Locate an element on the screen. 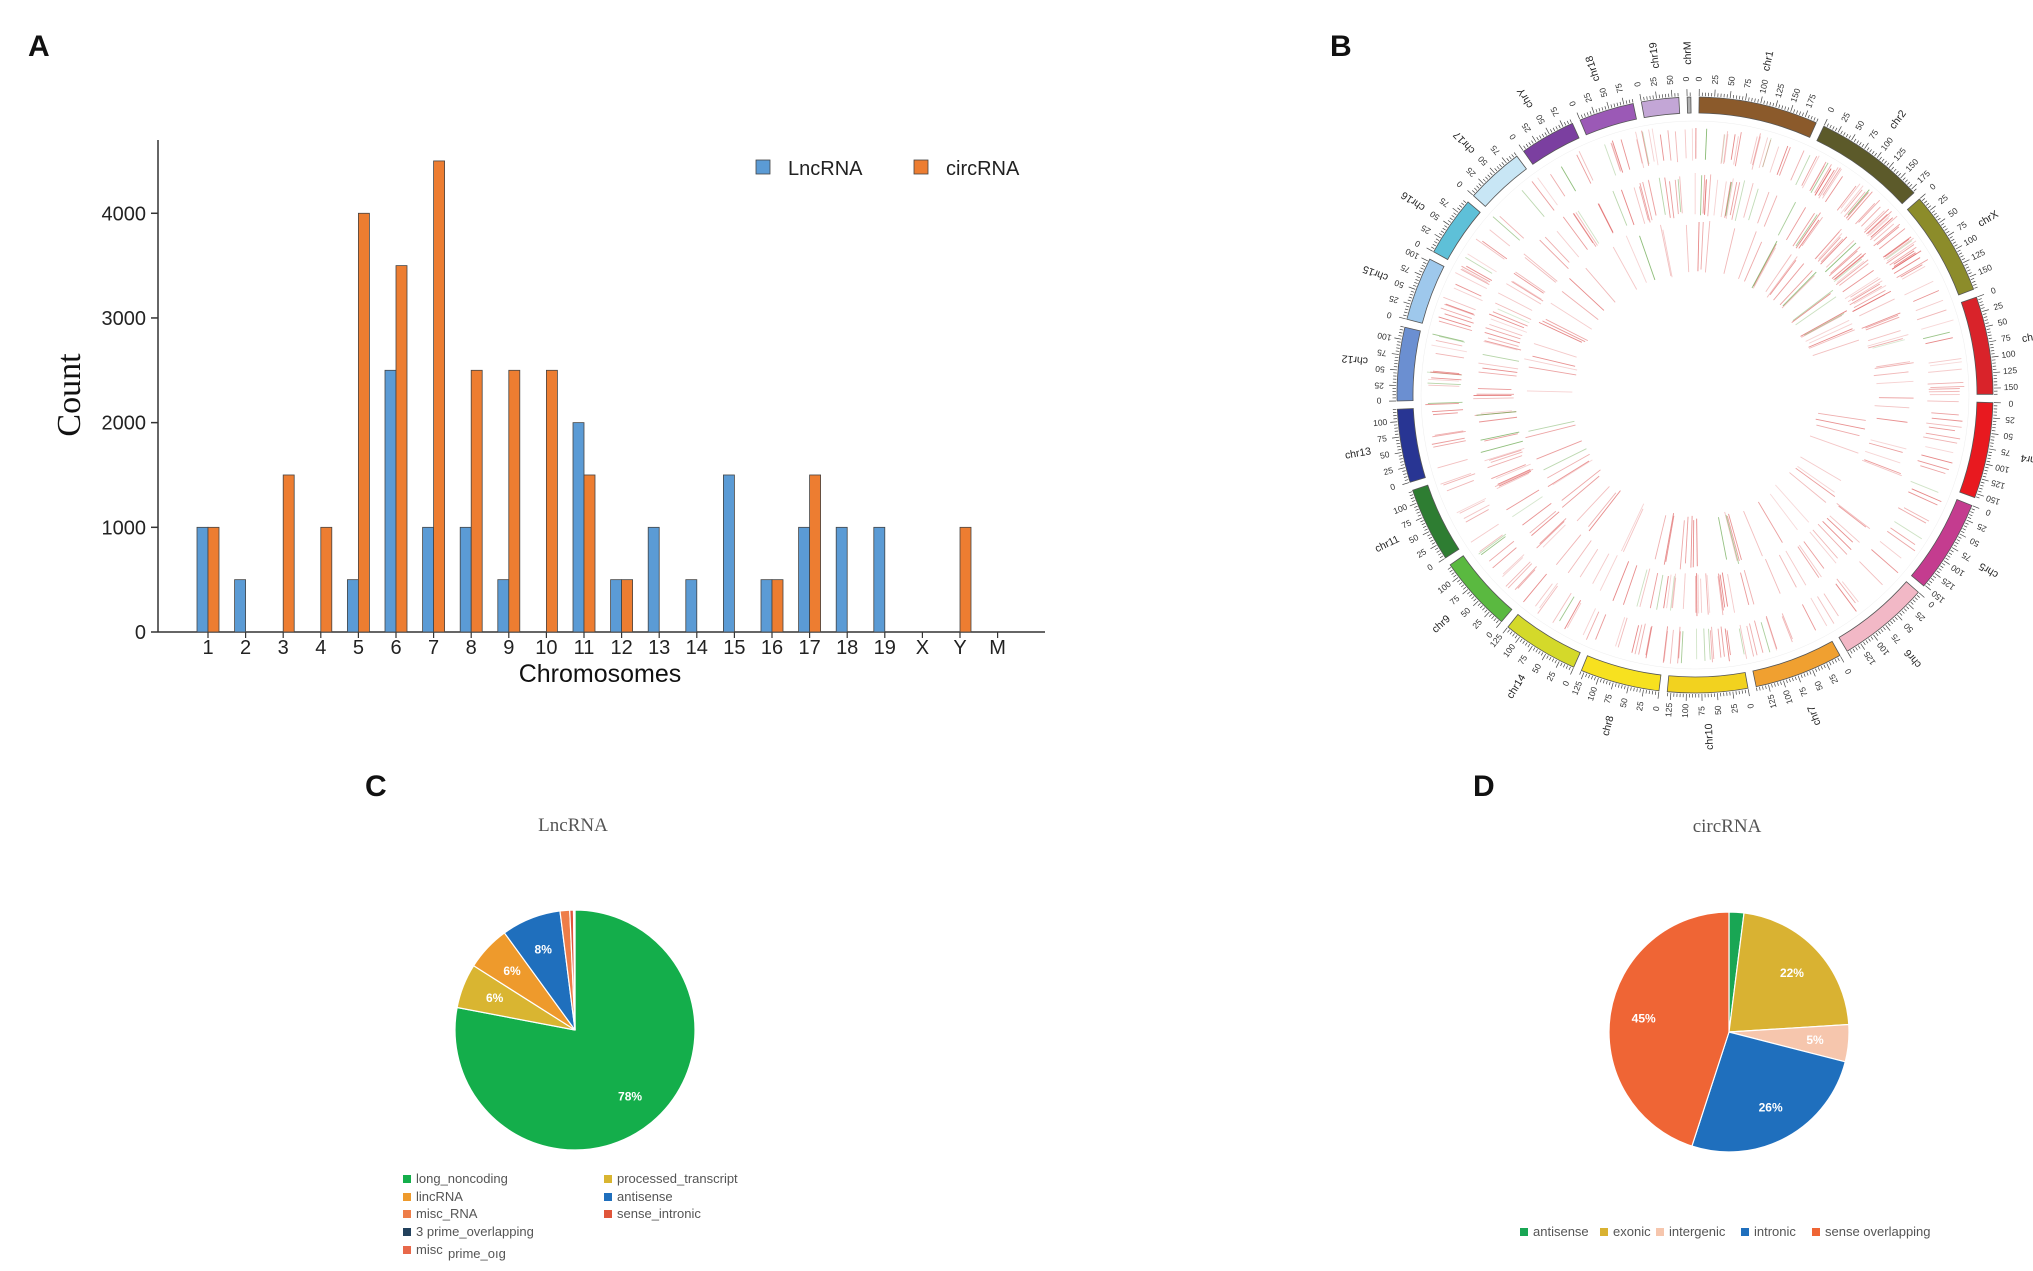  tick-label-chr8: 125 is located at coordinates (1577, 687).